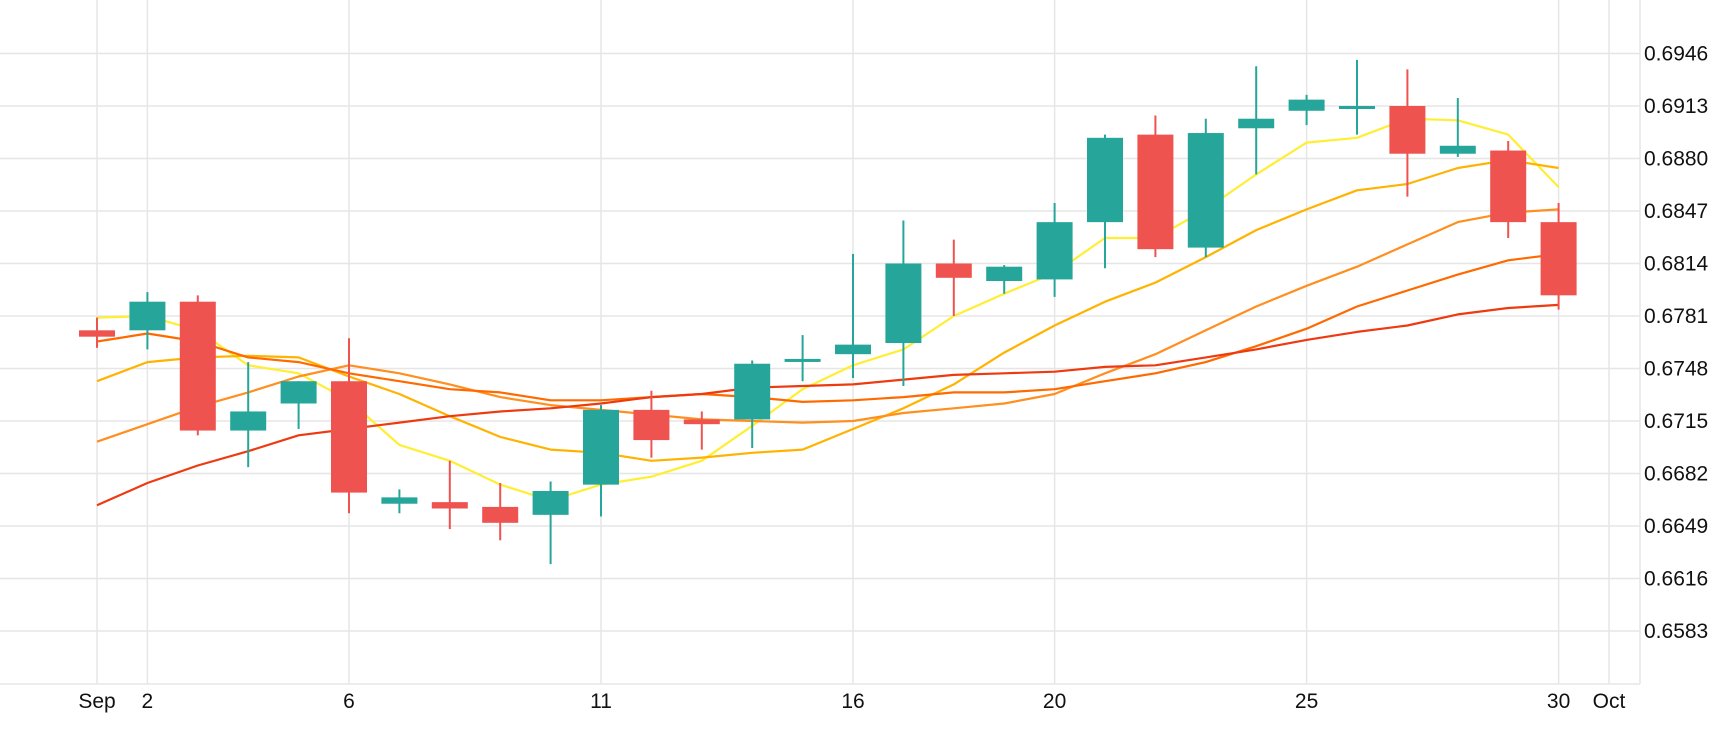 This screenshot has height=730, width=1730. Describe the element at coordinates (1676, 106) in the screenshot. I see `y-tick-label: 0.6913` at that location.